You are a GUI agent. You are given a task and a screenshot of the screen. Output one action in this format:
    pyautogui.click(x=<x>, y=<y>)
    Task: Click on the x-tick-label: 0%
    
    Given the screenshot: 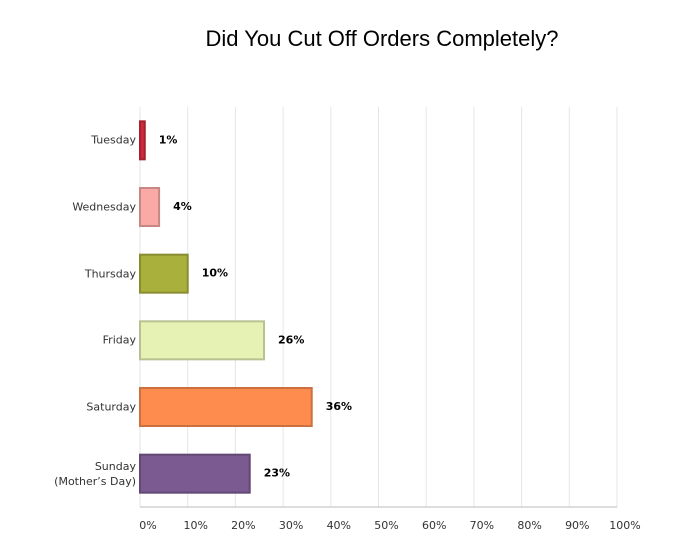 What is the action you would take?
    pyautogui.click(x=147, y=525)
    